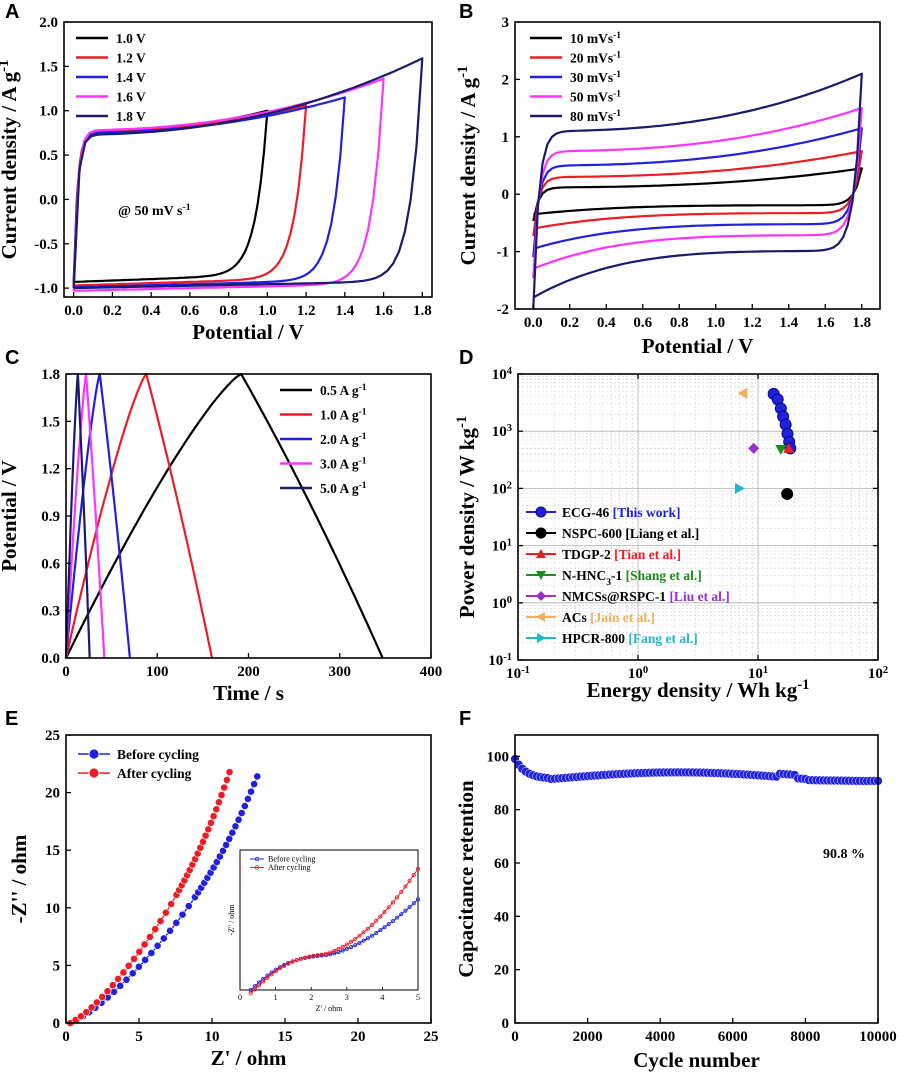 Image resolution: width=899 pixels, height=1075 pixels. I want to click on scan-rate-note: @ 50 mV s-1, so click(154, 211).